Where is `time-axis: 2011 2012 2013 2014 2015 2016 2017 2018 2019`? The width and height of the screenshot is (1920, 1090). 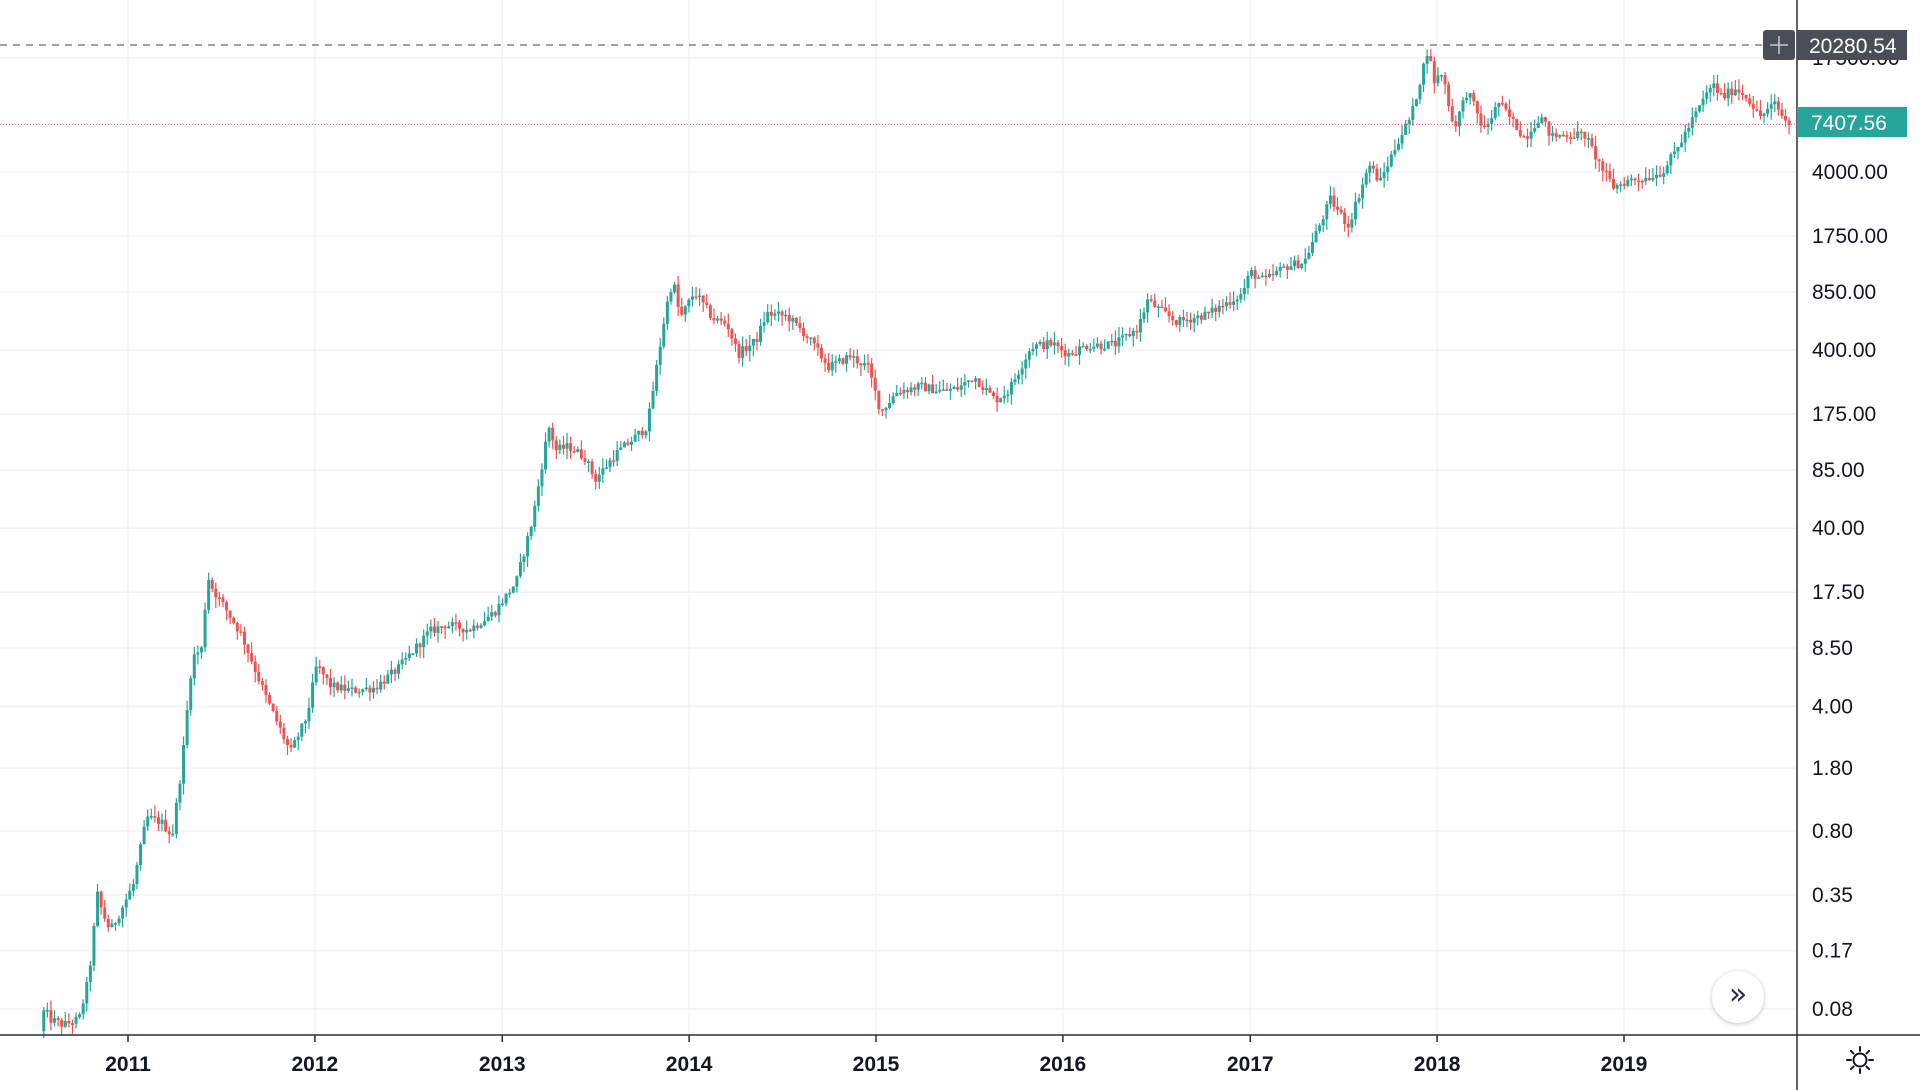
time-axis: 2011 2012 2013 2014 2015 2016 2017 2018 2019 is located at coordinates (876, 1055).